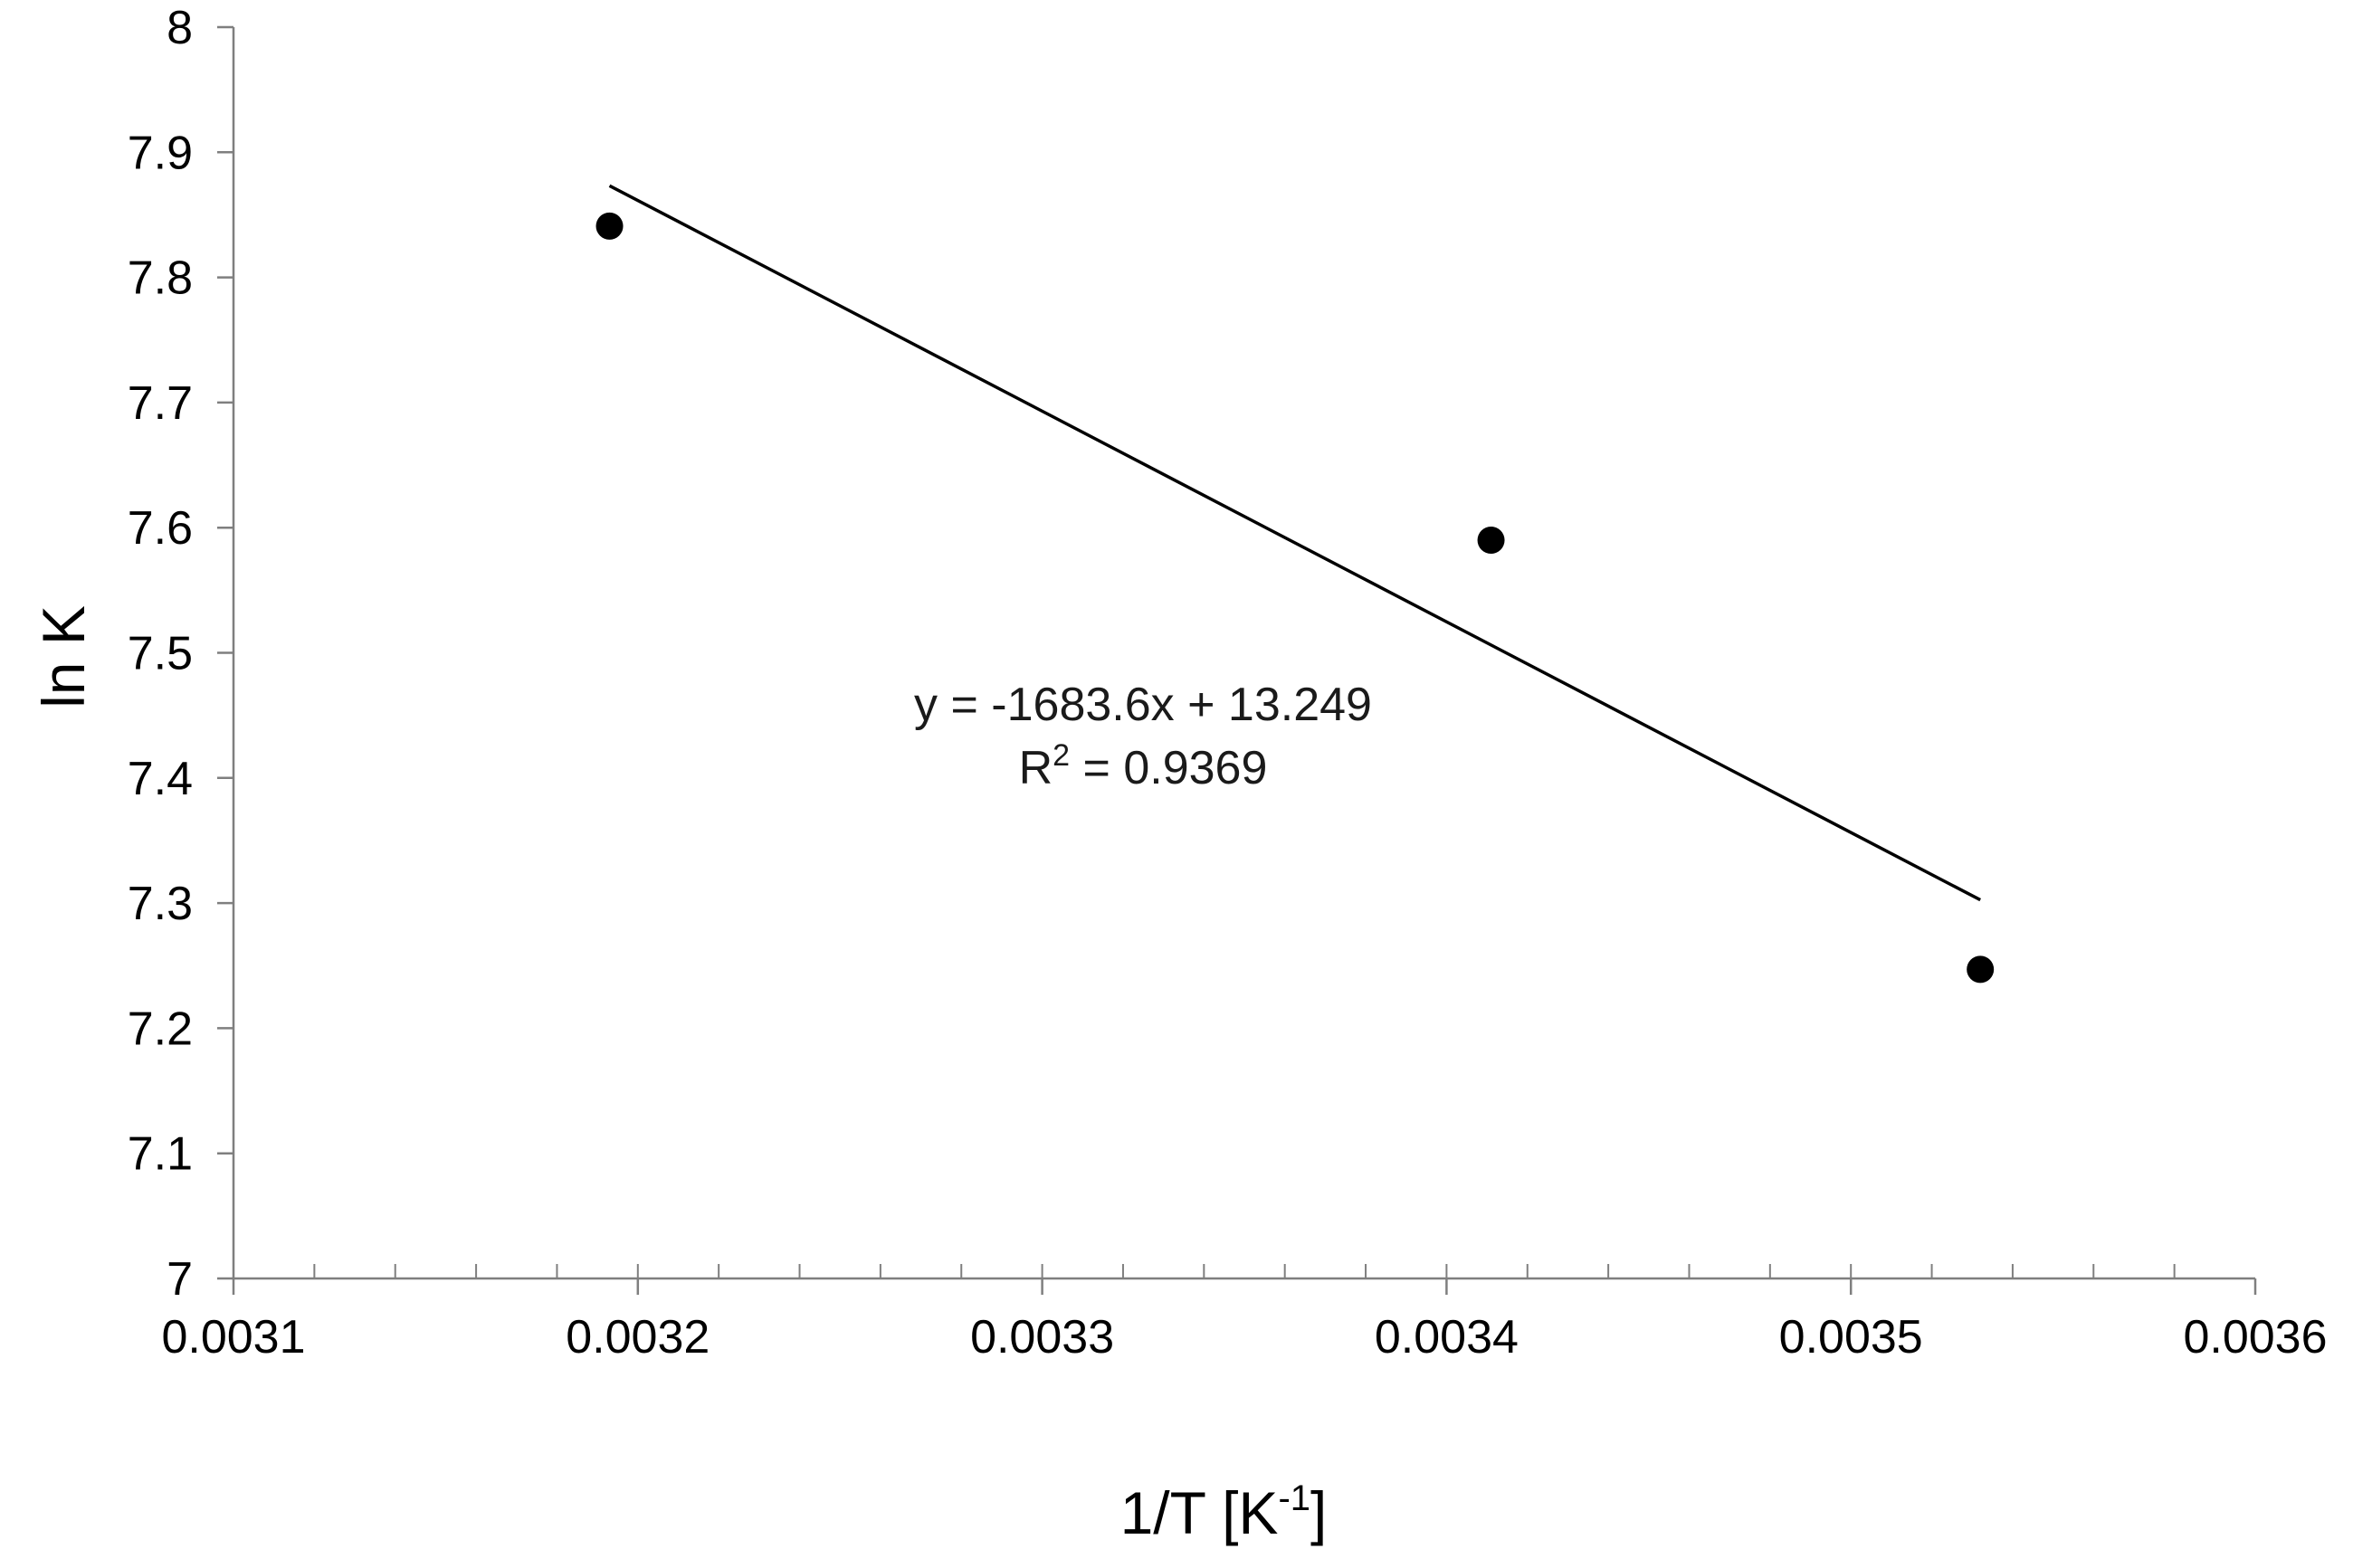 The height and width of the screenshot is (1568, 2353). Describe the element at coordinates (1199, 1512) in the screenshot. I see `x-axis-title-main: 1/T [K` at that location.